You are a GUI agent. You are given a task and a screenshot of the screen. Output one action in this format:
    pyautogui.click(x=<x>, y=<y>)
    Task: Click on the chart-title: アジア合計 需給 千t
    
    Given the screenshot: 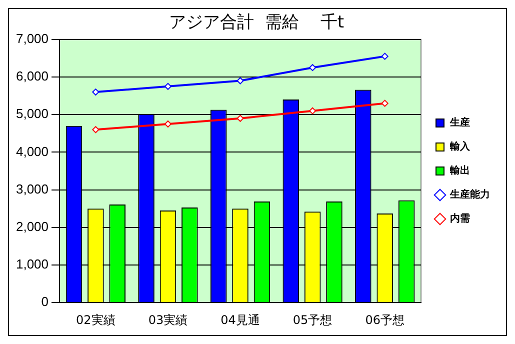 What is the action you would take?
    pyautogui.click(x=256, y=22)
    